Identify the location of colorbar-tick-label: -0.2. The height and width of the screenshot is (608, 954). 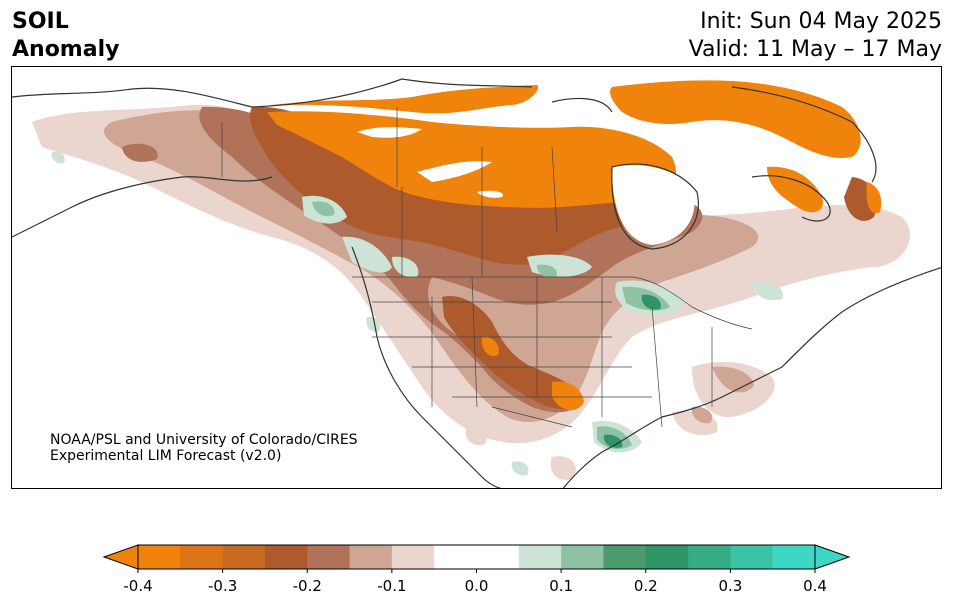
(307, 586).